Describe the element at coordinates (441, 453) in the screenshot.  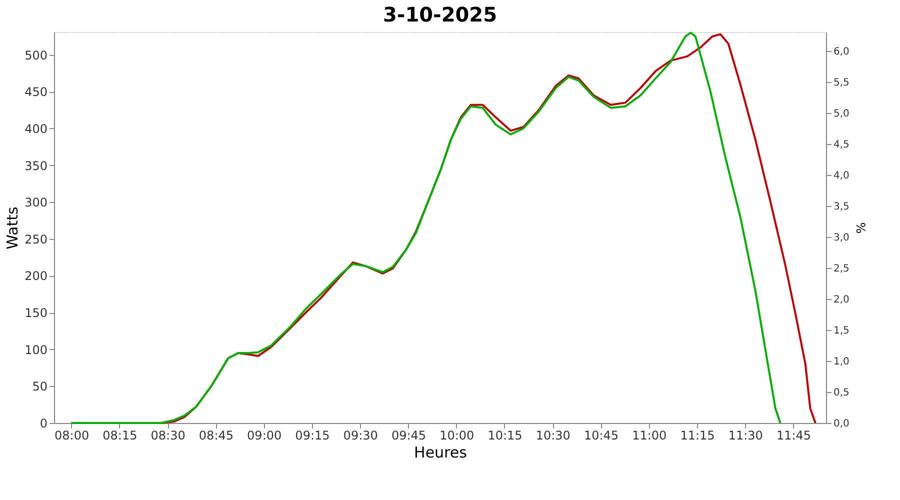
I see `x-axis-title: Heures` at that location.